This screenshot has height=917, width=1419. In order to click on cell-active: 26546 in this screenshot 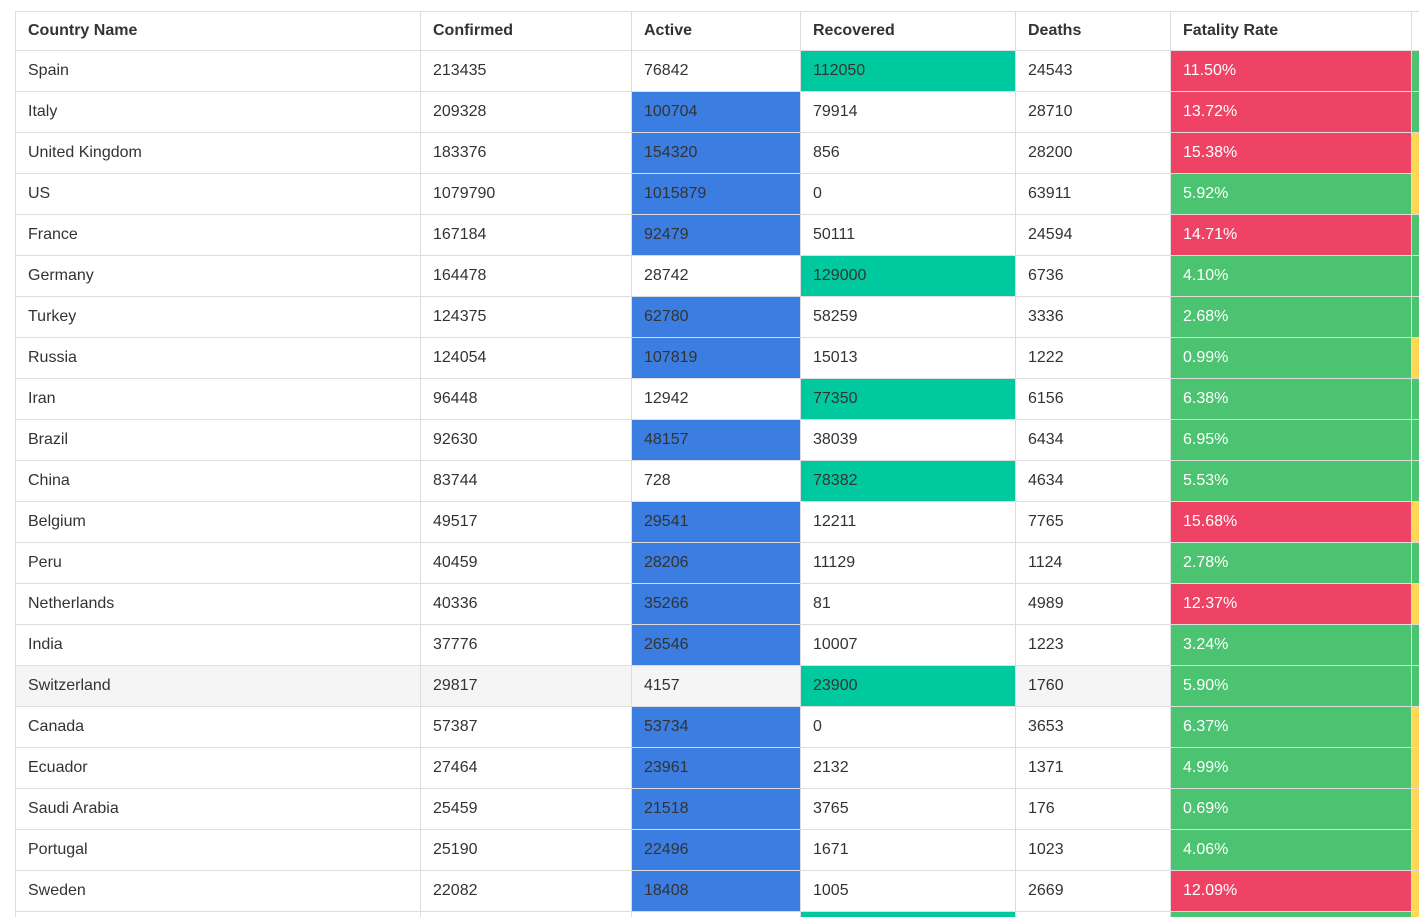, I will do `click(716, 645)`.